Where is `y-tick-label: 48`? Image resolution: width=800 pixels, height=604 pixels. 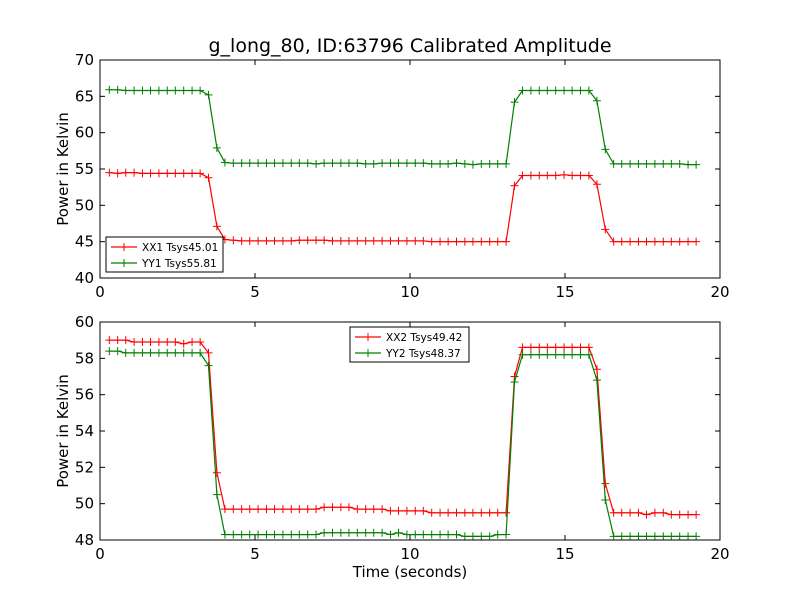 y-tick-label: 48 is located at coordinates (84, 540).